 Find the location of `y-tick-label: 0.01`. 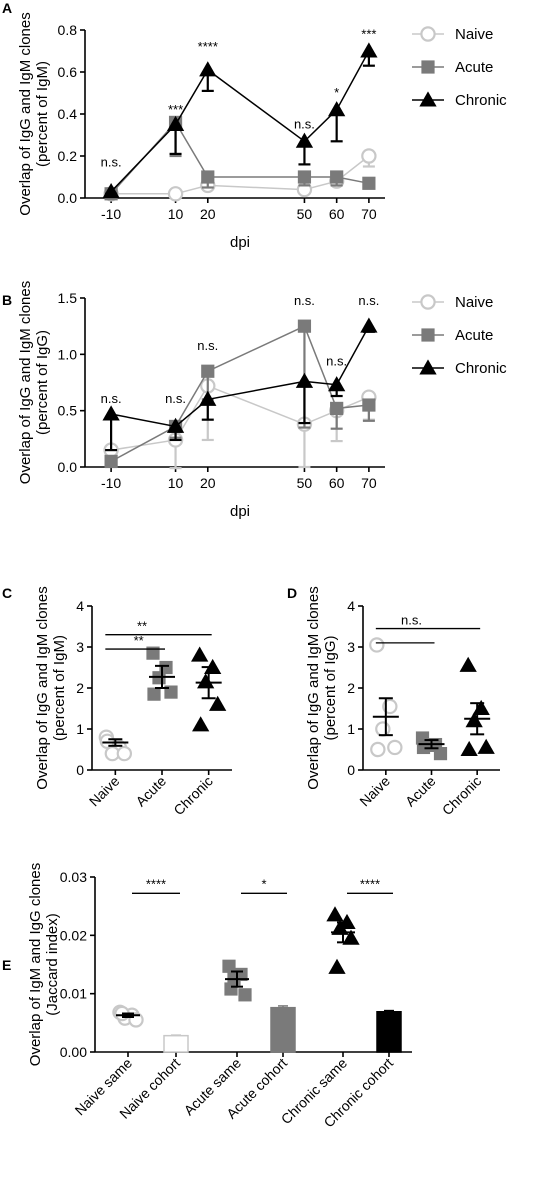

y-tick-label: 0.01 is located at coordinates (73, 994).